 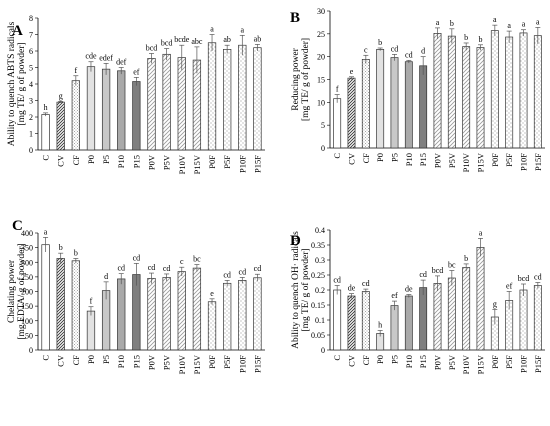 I want to click on significance-letter: c, so click(x=182, y=261).